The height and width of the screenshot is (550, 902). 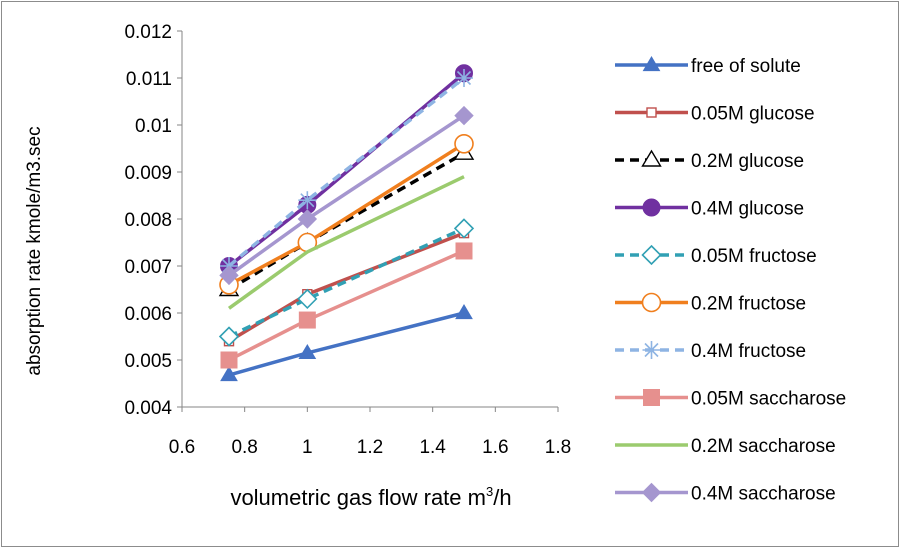 I want to click on series-line-free-of-solute, so click(x=346, y=344).